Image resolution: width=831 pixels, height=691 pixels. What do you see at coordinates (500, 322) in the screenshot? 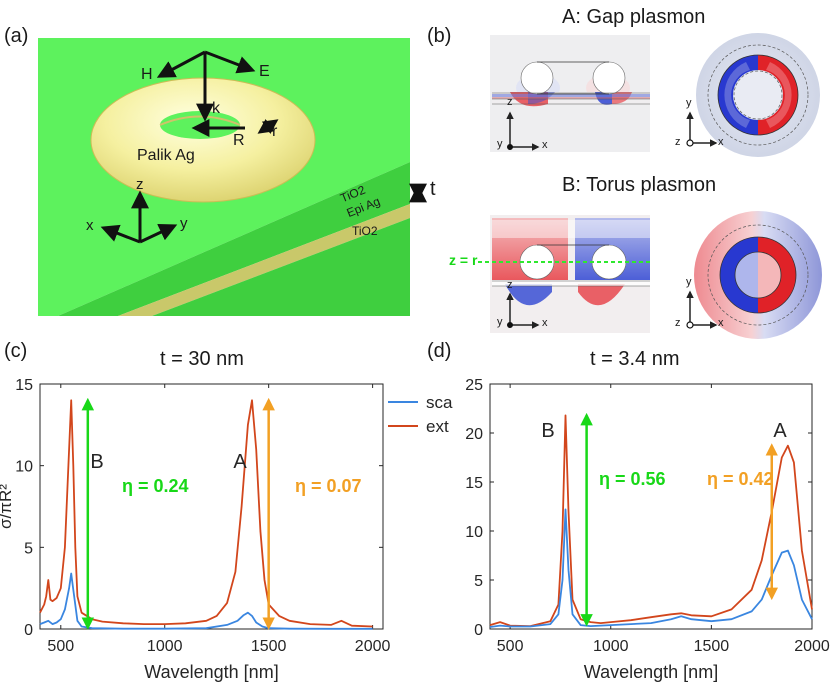
I see `mode-b-y-label: y` at bounding box center [500, 322].